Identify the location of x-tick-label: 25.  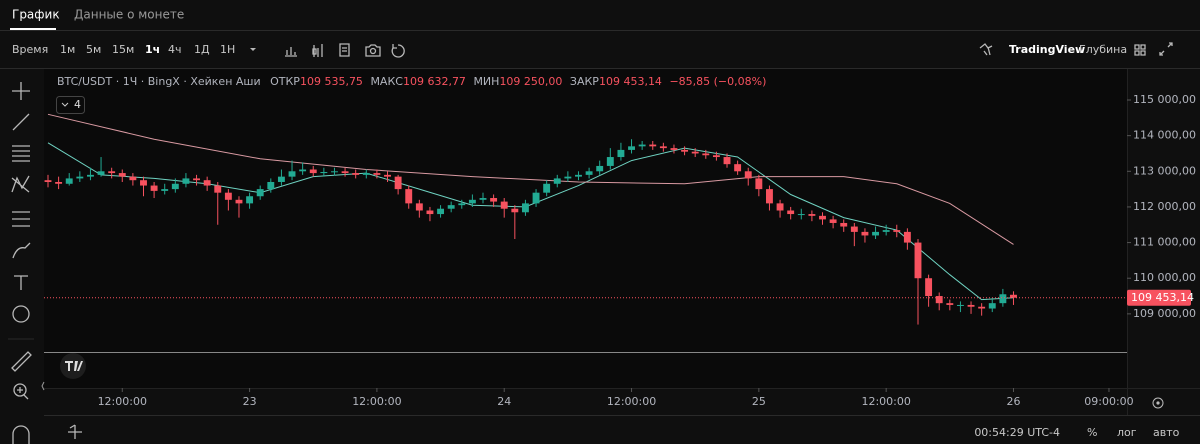
(759, 401).